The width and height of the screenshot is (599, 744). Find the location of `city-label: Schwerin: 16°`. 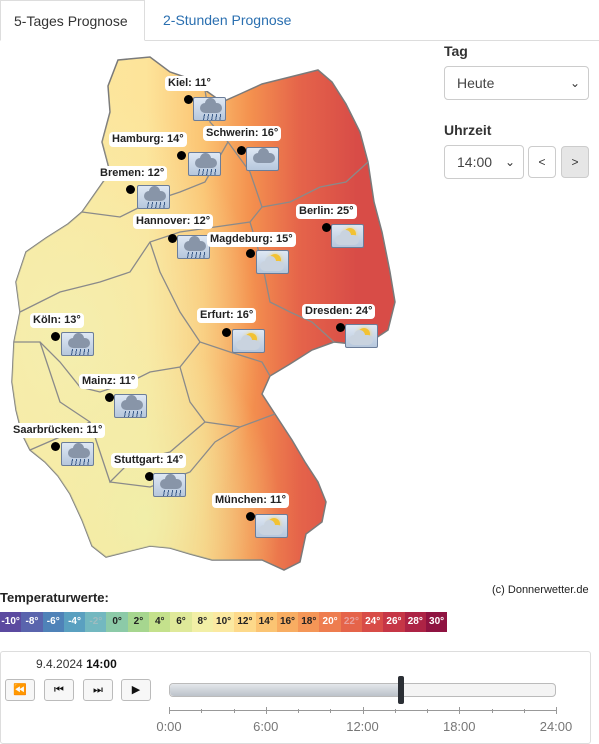

city-label: Schwerin: 16° is located at coordinates (242, 133).